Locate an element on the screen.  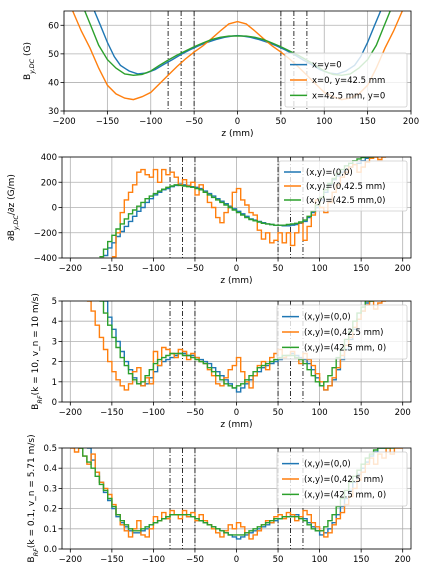
y-tick-label: 30 is located at coordinates (53, 112).